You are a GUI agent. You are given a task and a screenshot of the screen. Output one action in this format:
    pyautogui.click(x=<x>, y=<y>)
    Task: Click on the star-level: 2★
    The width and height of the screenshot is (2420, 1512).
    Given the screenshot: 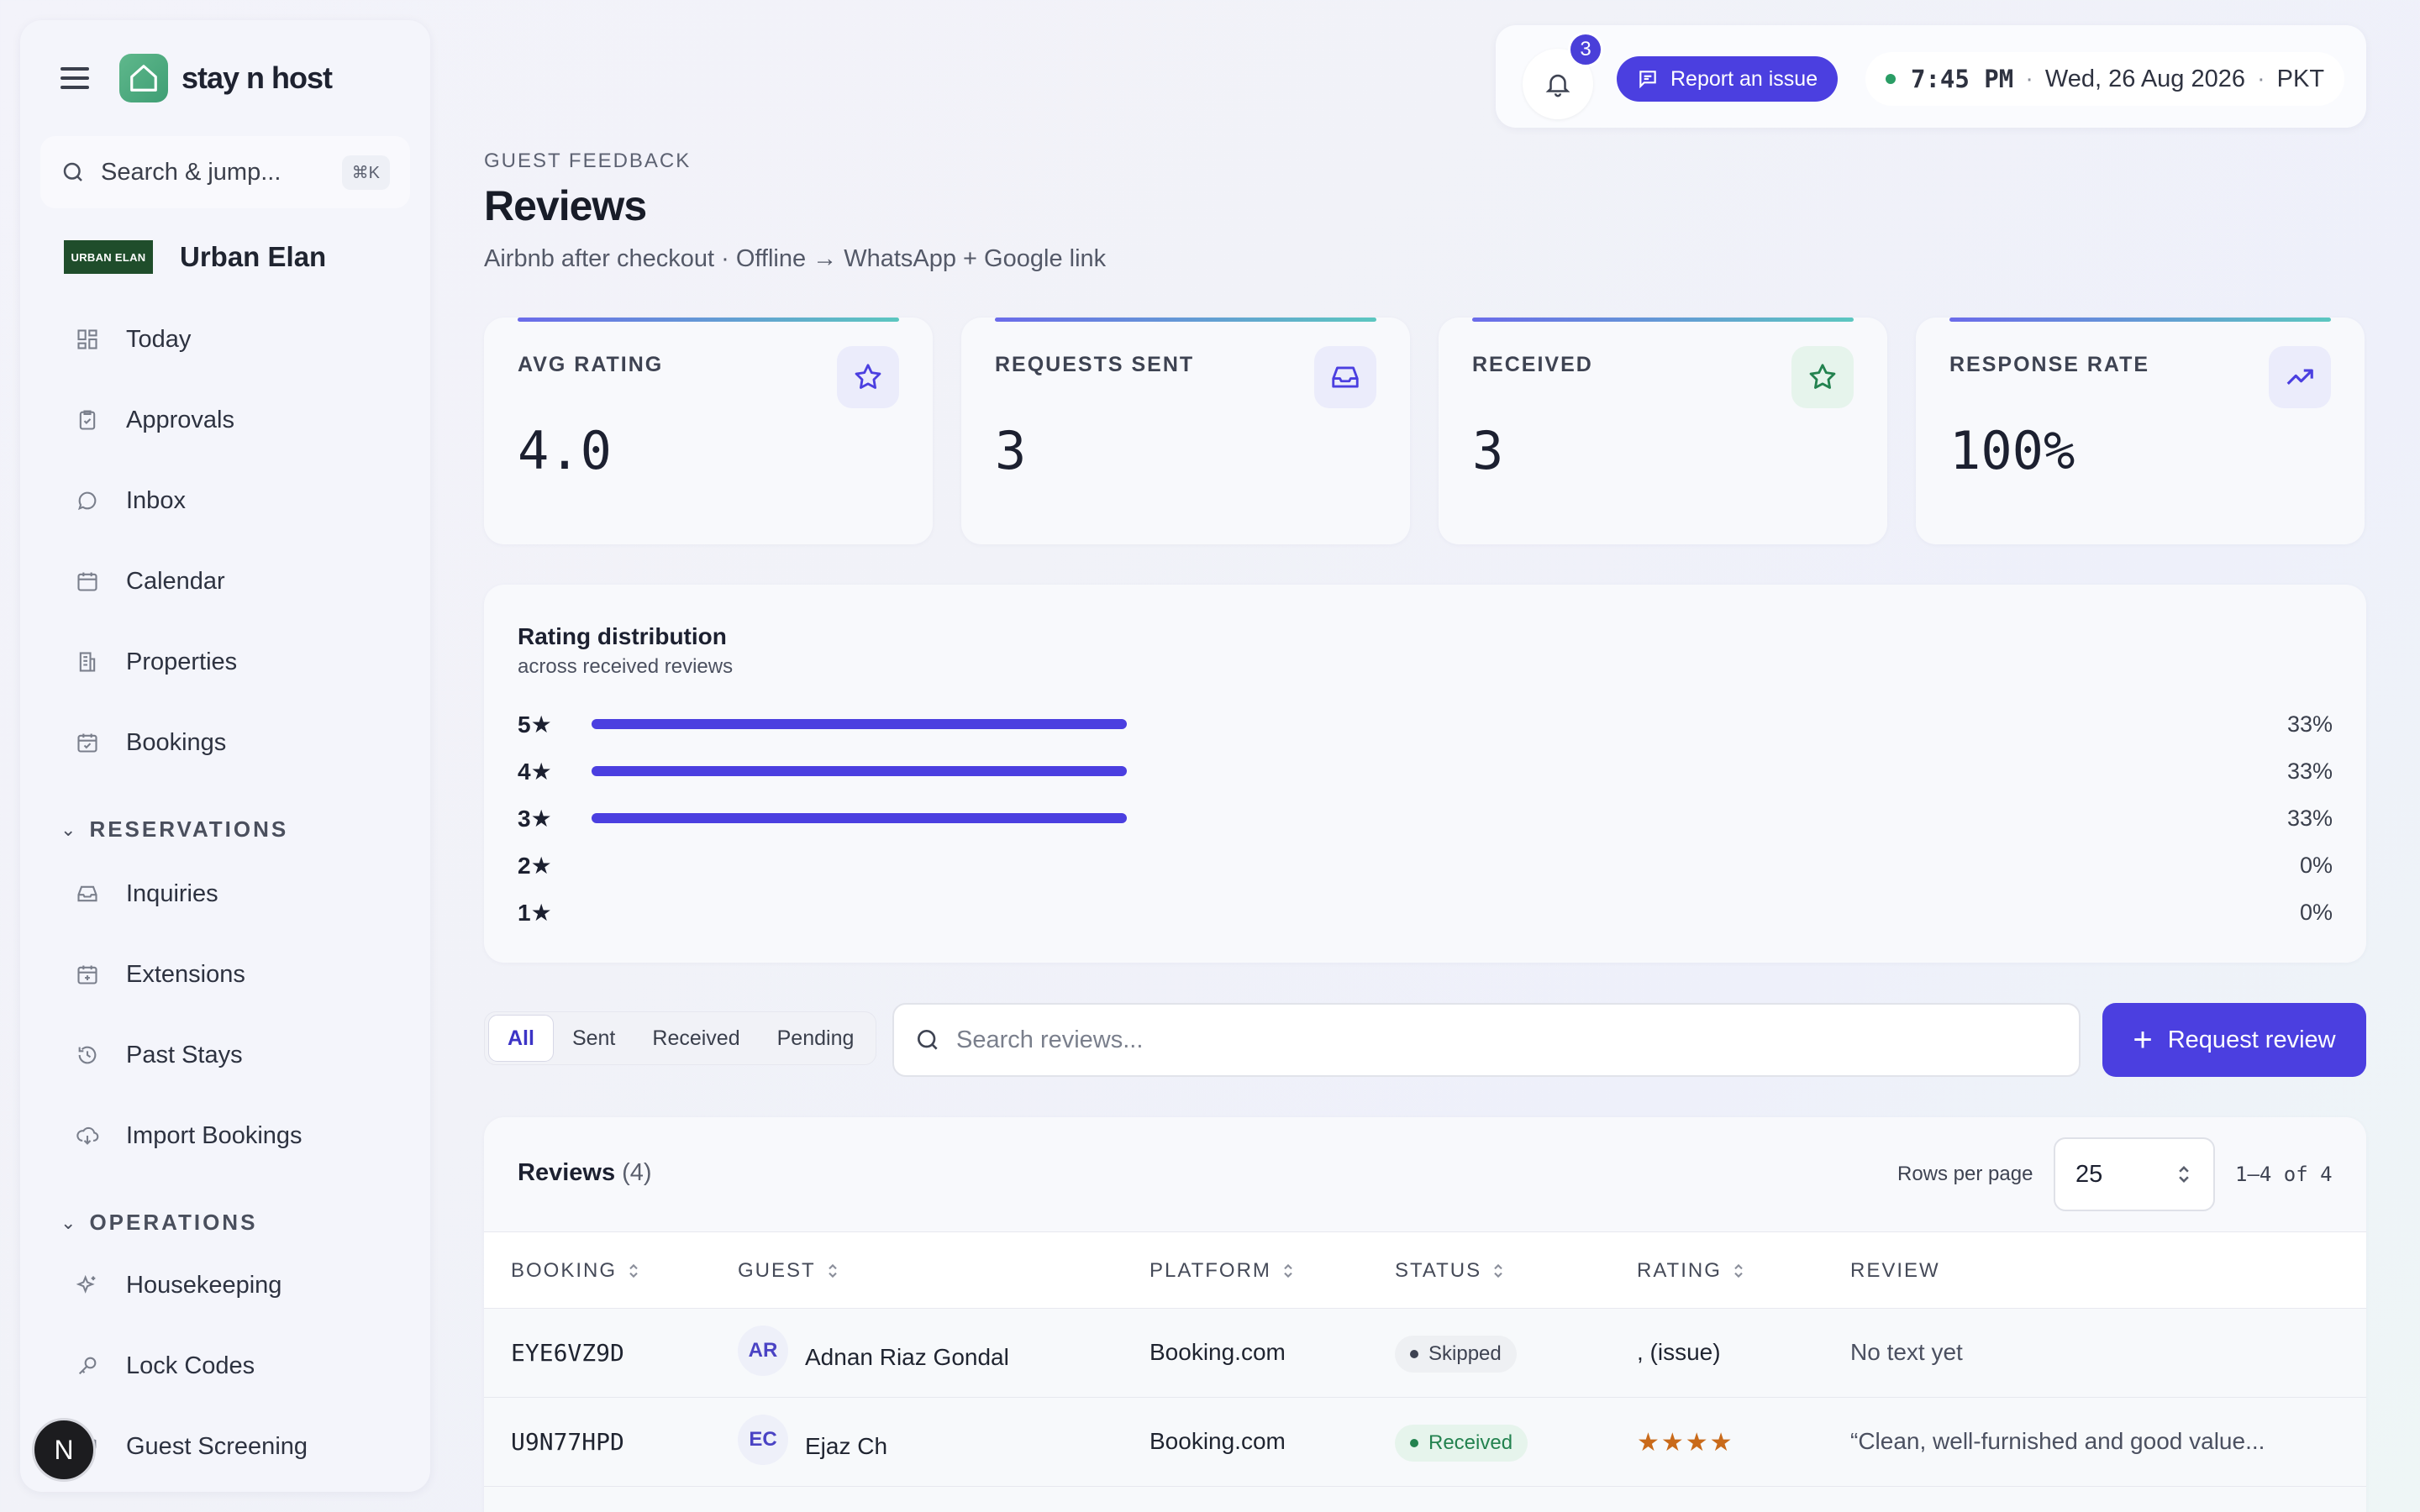 What is the action you would take?
    pyautogui.click(x=535, y=865)
    